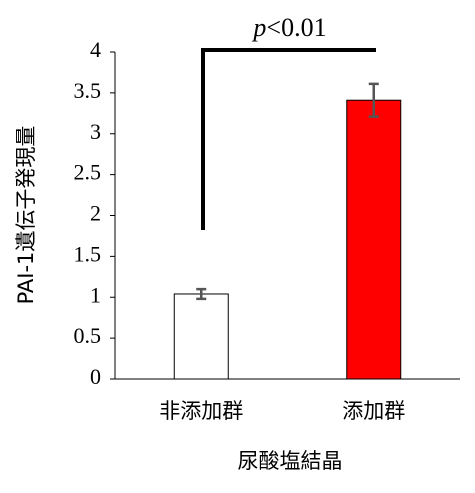 The height and width of the screenshot is (493, 475). I want to click on y-tick-label: 0, so click(95, 376).